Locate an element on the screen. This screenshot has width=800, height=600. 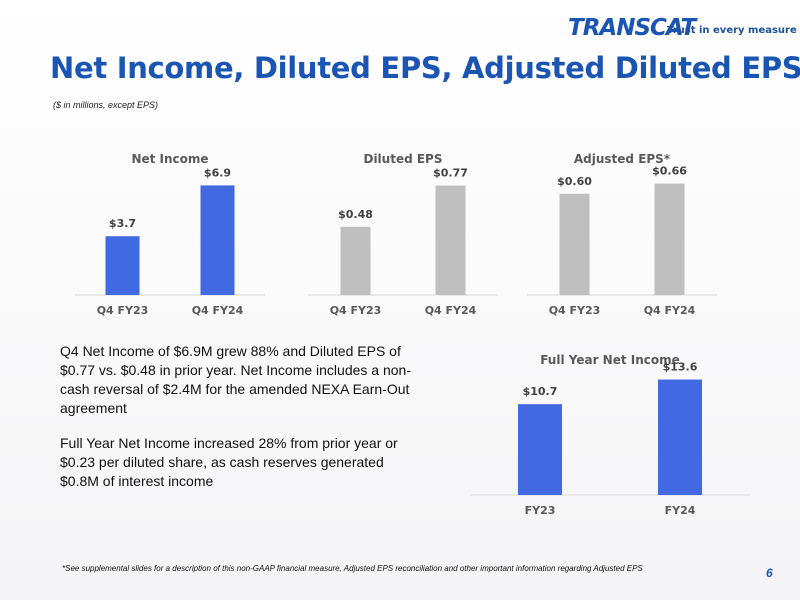
chart-title: Adjusted EPS* is located at coordinates (622, 159).